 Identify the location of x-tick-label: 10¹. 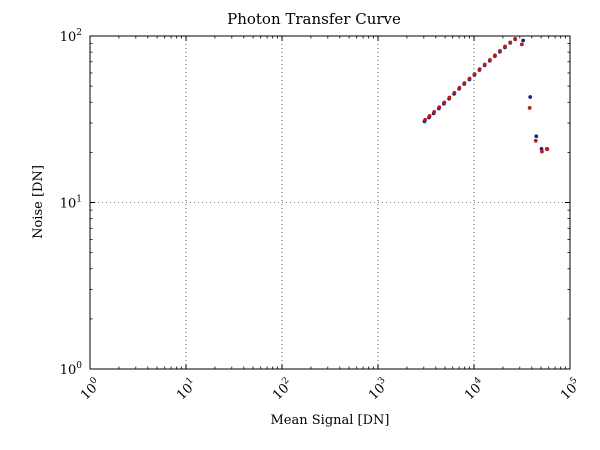
(187, 389).